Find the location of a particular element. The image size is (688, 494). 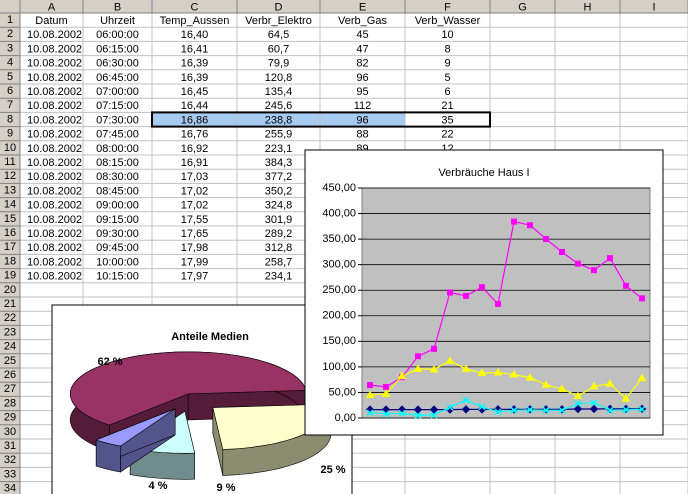

cell-text: 17,99 is located at coordinates (195, 262).